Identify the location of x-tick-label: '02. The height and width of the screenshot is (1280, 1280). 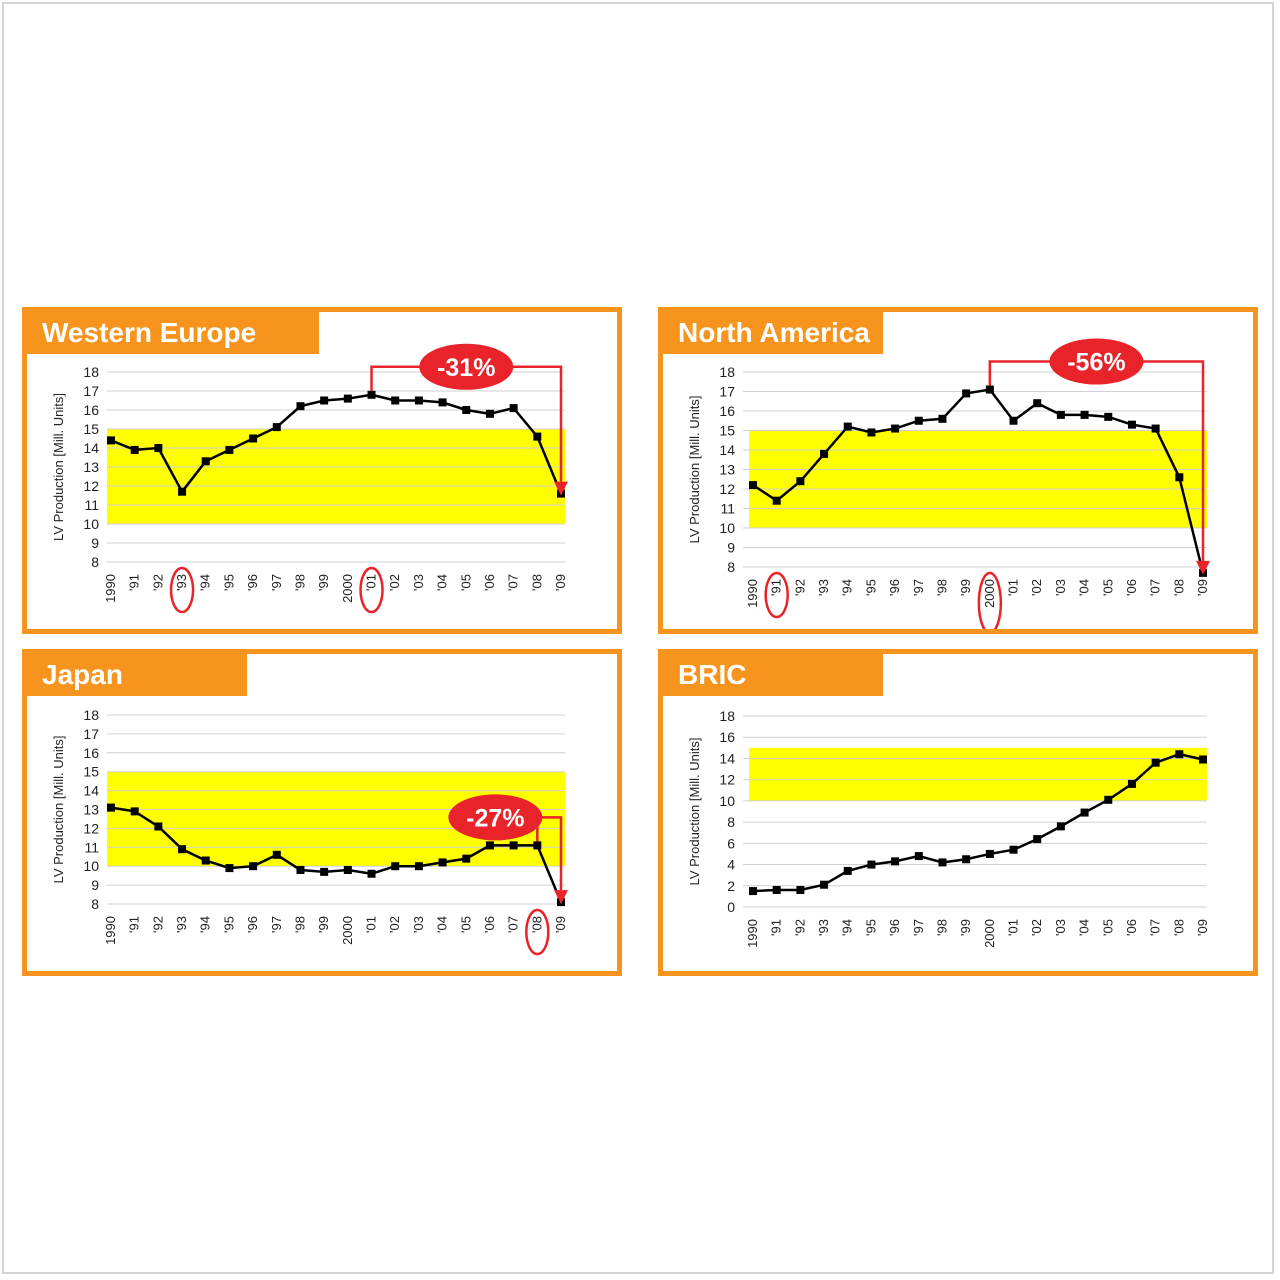
(394, 924).